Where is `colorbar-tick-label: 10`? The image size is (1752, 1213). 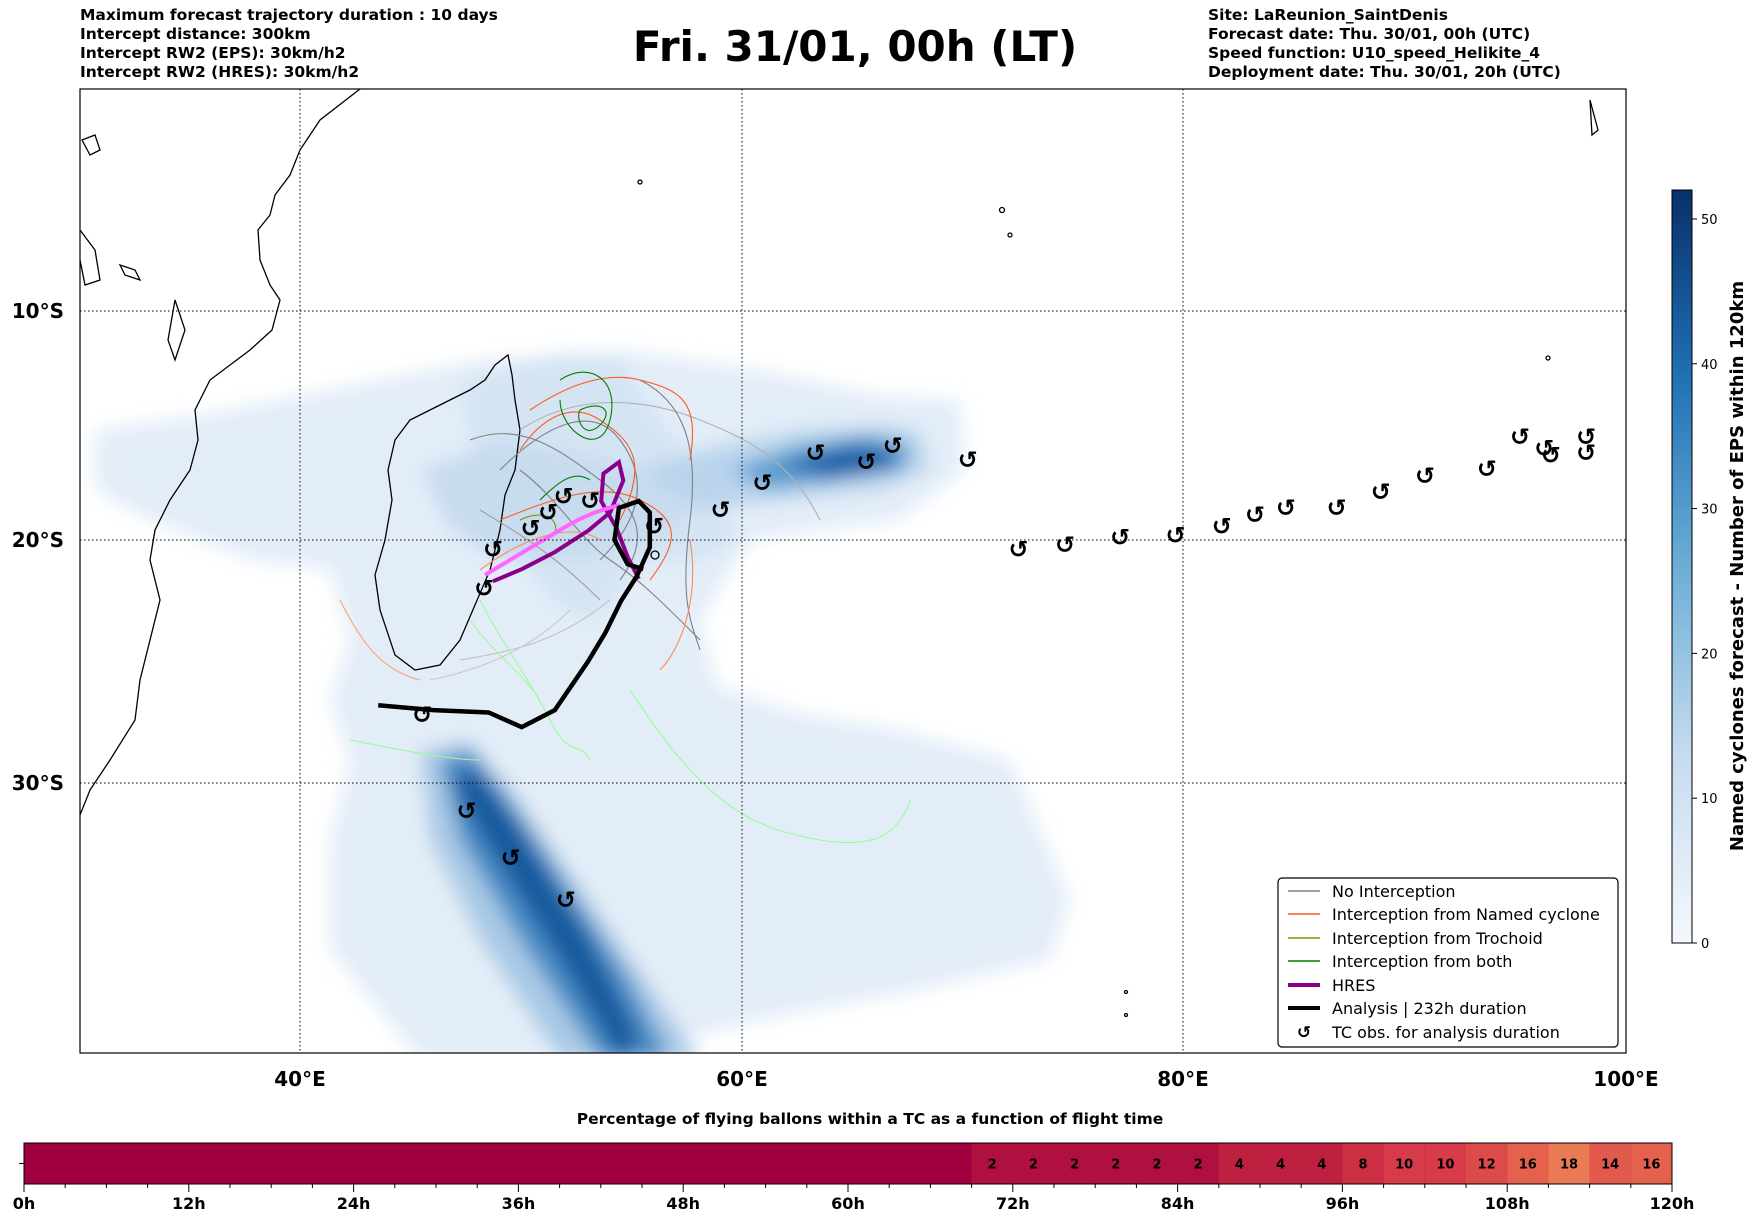 colorbar-tick-label: 10 is located at coordinates (1709, 799).